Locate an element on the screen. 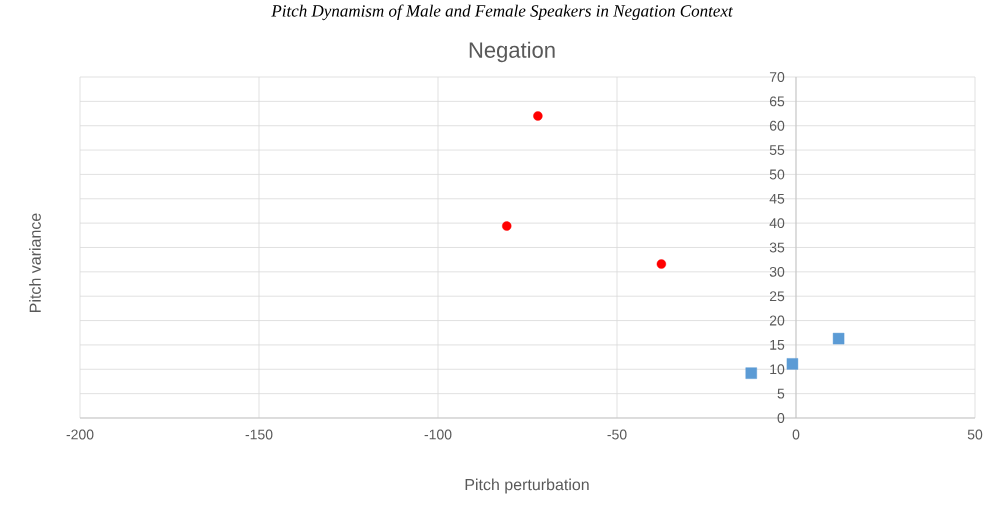 The height and width of the screenshot is (526, 1005). y-tick-label: 60 is located at coordinates (777, 125).